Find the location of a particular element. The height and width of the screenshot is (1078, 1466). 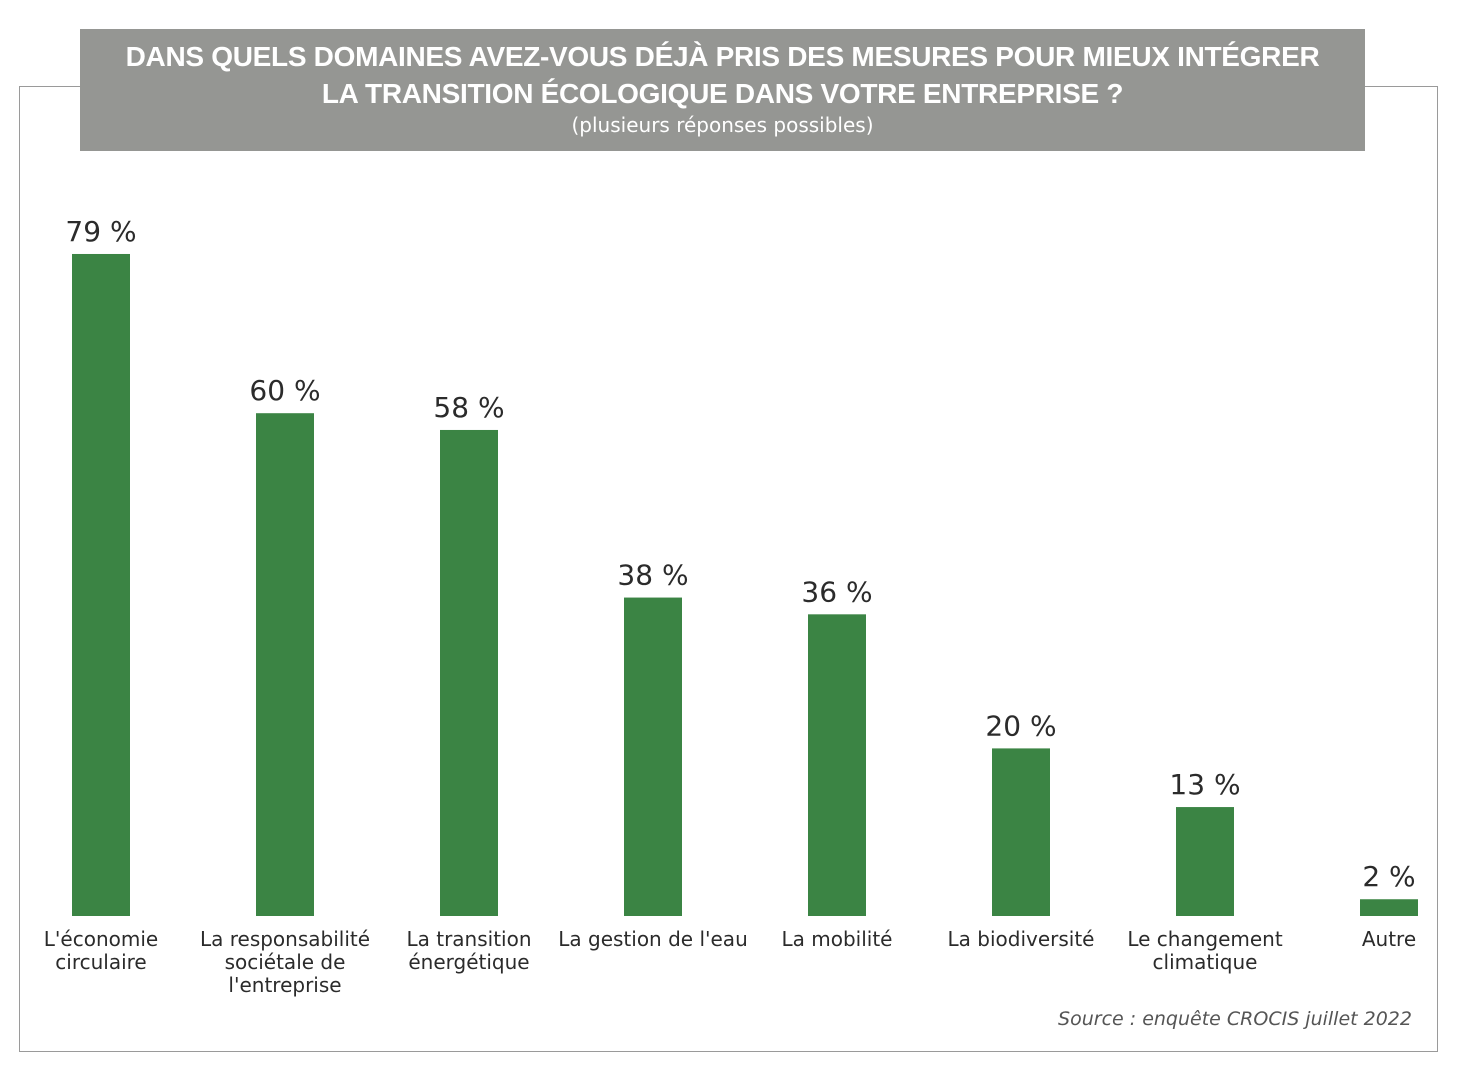

category-label-6: La biodiversité is located at coordinates (1021, 939).